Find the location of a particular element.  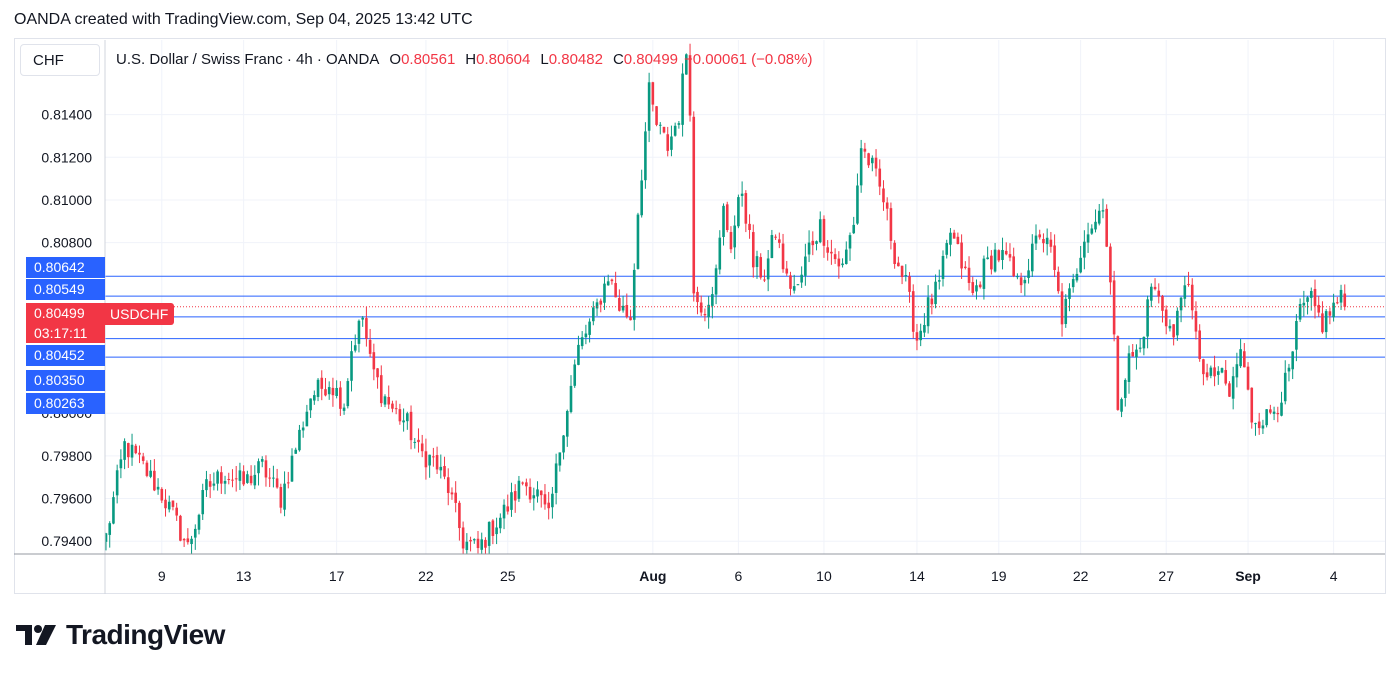

price-level-tag-2: 0.80549 is located at coordinates (65, 289).